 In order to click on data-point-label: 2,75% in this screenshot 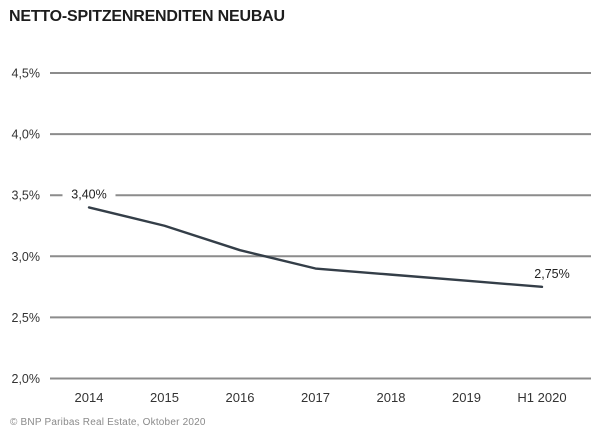, I will do `click(551, 274)`.